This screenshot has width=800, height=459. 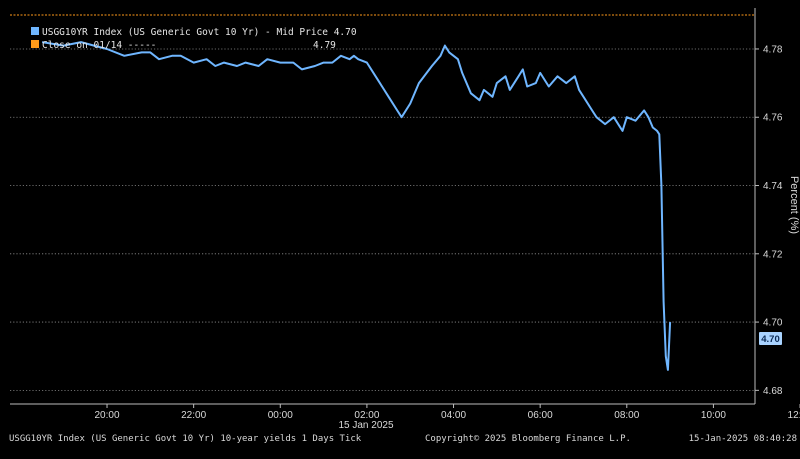 I want to click on legend-swatch-close, so click(x=35, y=44).